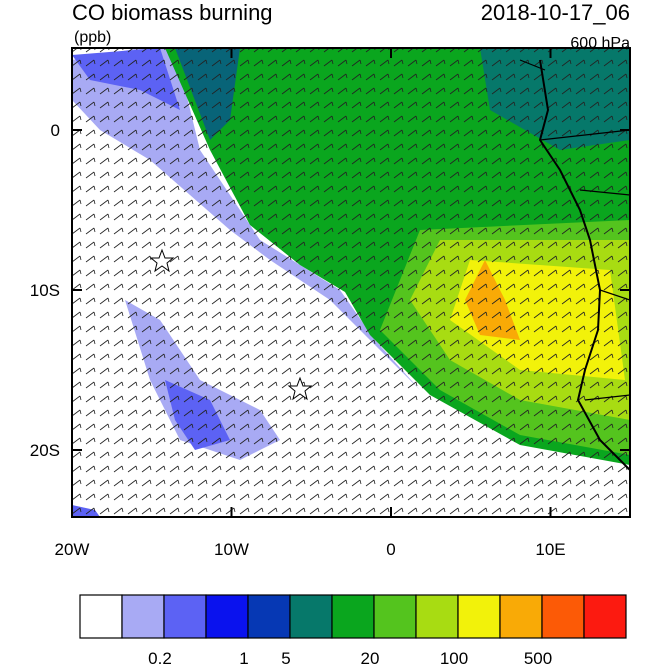 This screenshot has height=667, width=650. Describe the element at coordinates (45, 290) in the screenshot. I see `y-tick-label: 10S` at that location.